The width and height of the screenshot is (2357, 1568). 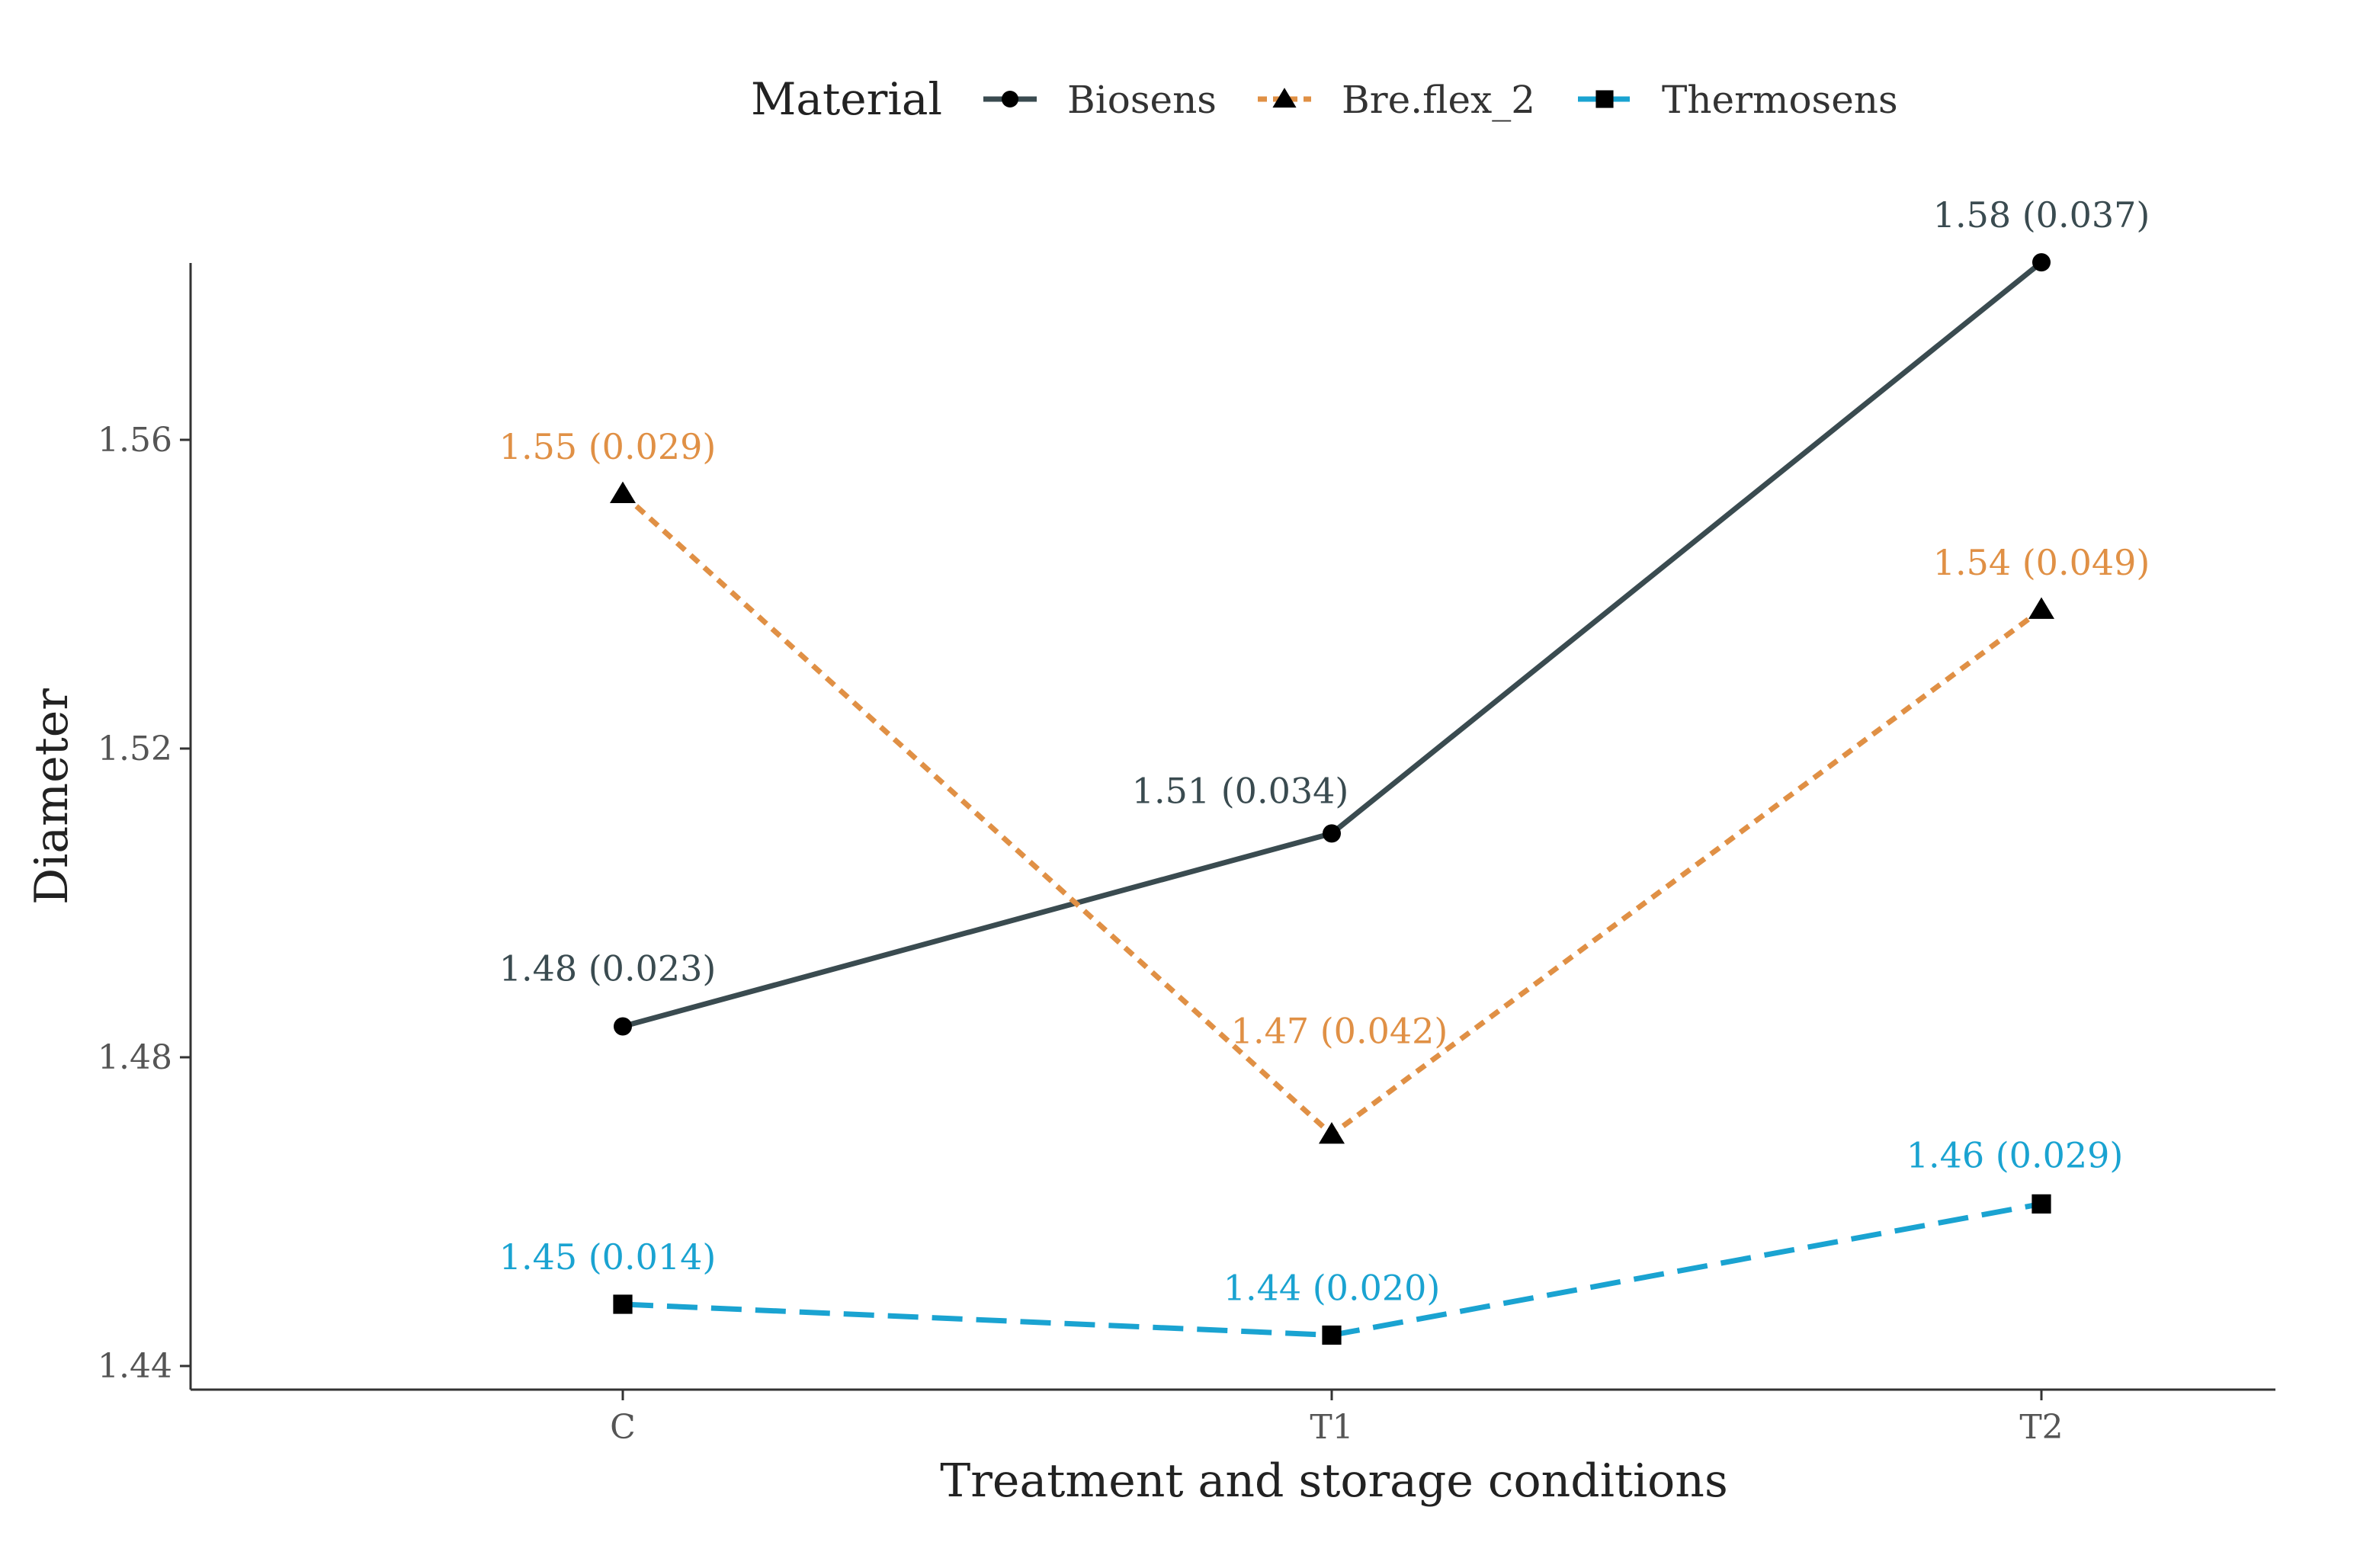 What do you see at coordinates (1339, 1030) in the screenshot?
I see `breflex-data-label: 1.47 (0.042)` at bounding box center [1339, 1030].